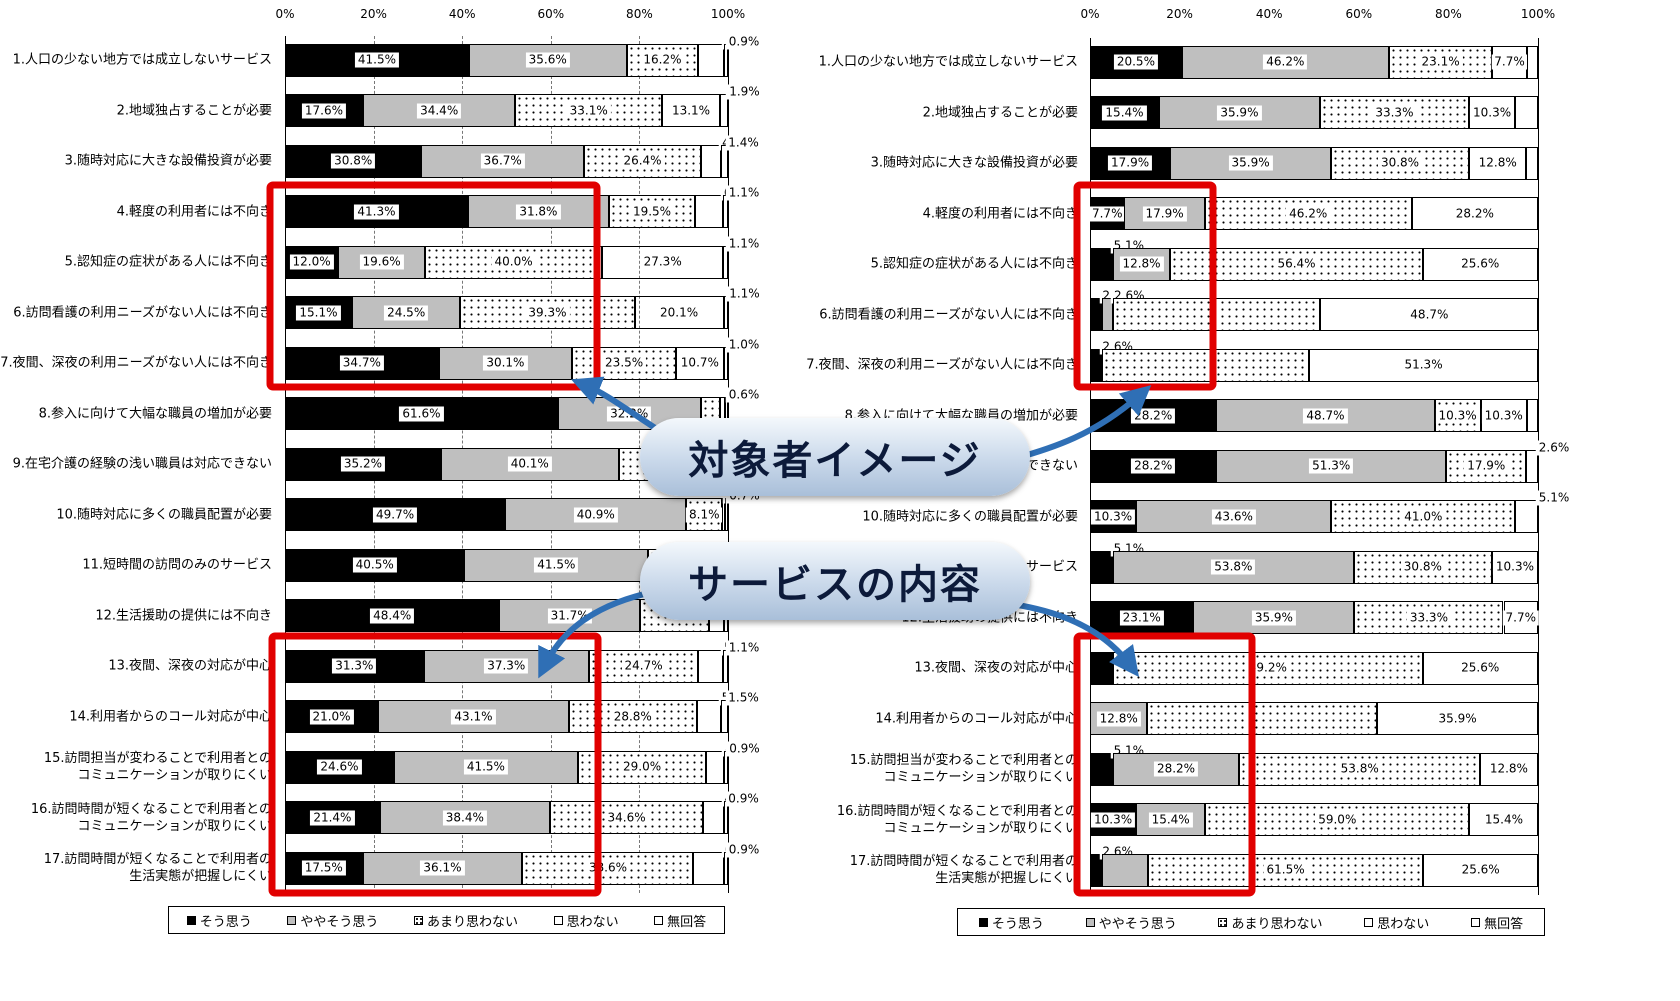 The width and height of the screenshot is (1680, 1001). Describe the element at coordinates (395, 514) in the screenshot. I see `value-label: 49.7%` at that location.